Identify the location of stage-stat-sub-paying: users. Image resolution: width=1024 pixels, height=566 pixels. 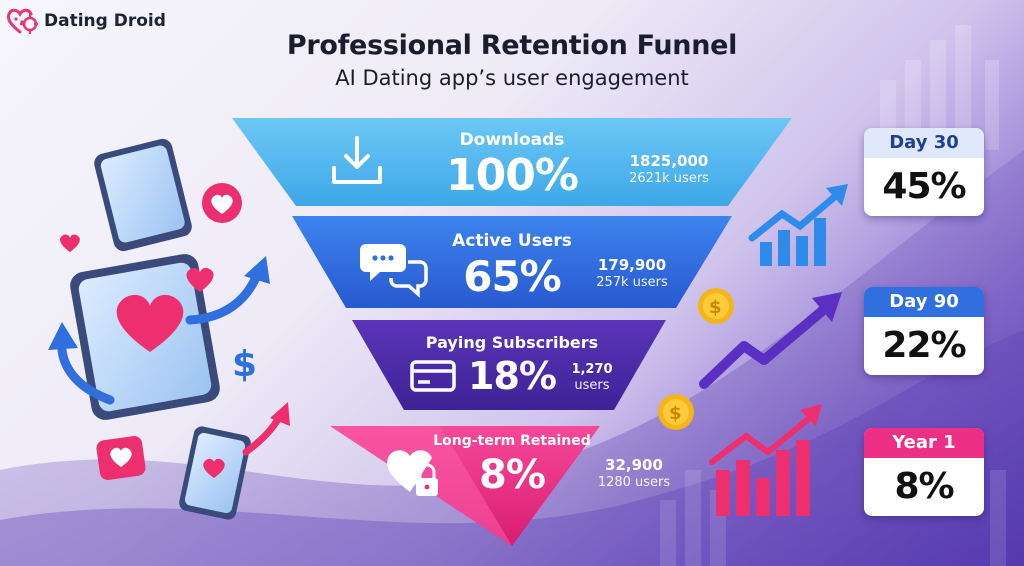
(592, 386).